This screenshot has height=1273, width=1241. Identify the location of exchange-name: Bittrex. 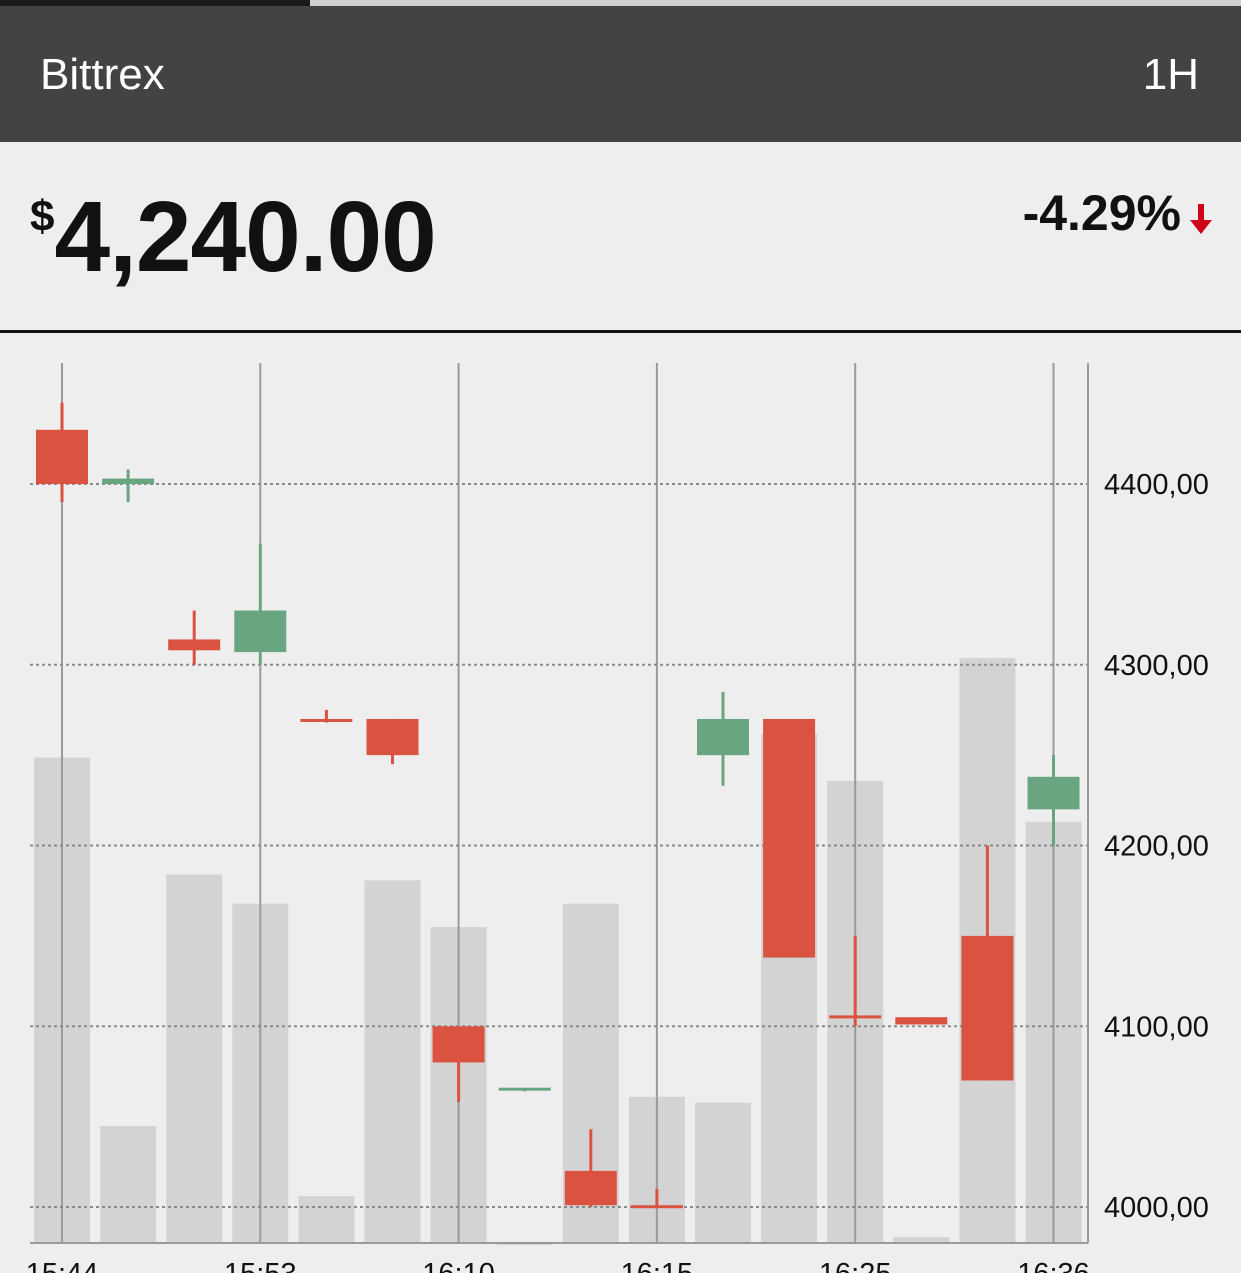
(102, 74).